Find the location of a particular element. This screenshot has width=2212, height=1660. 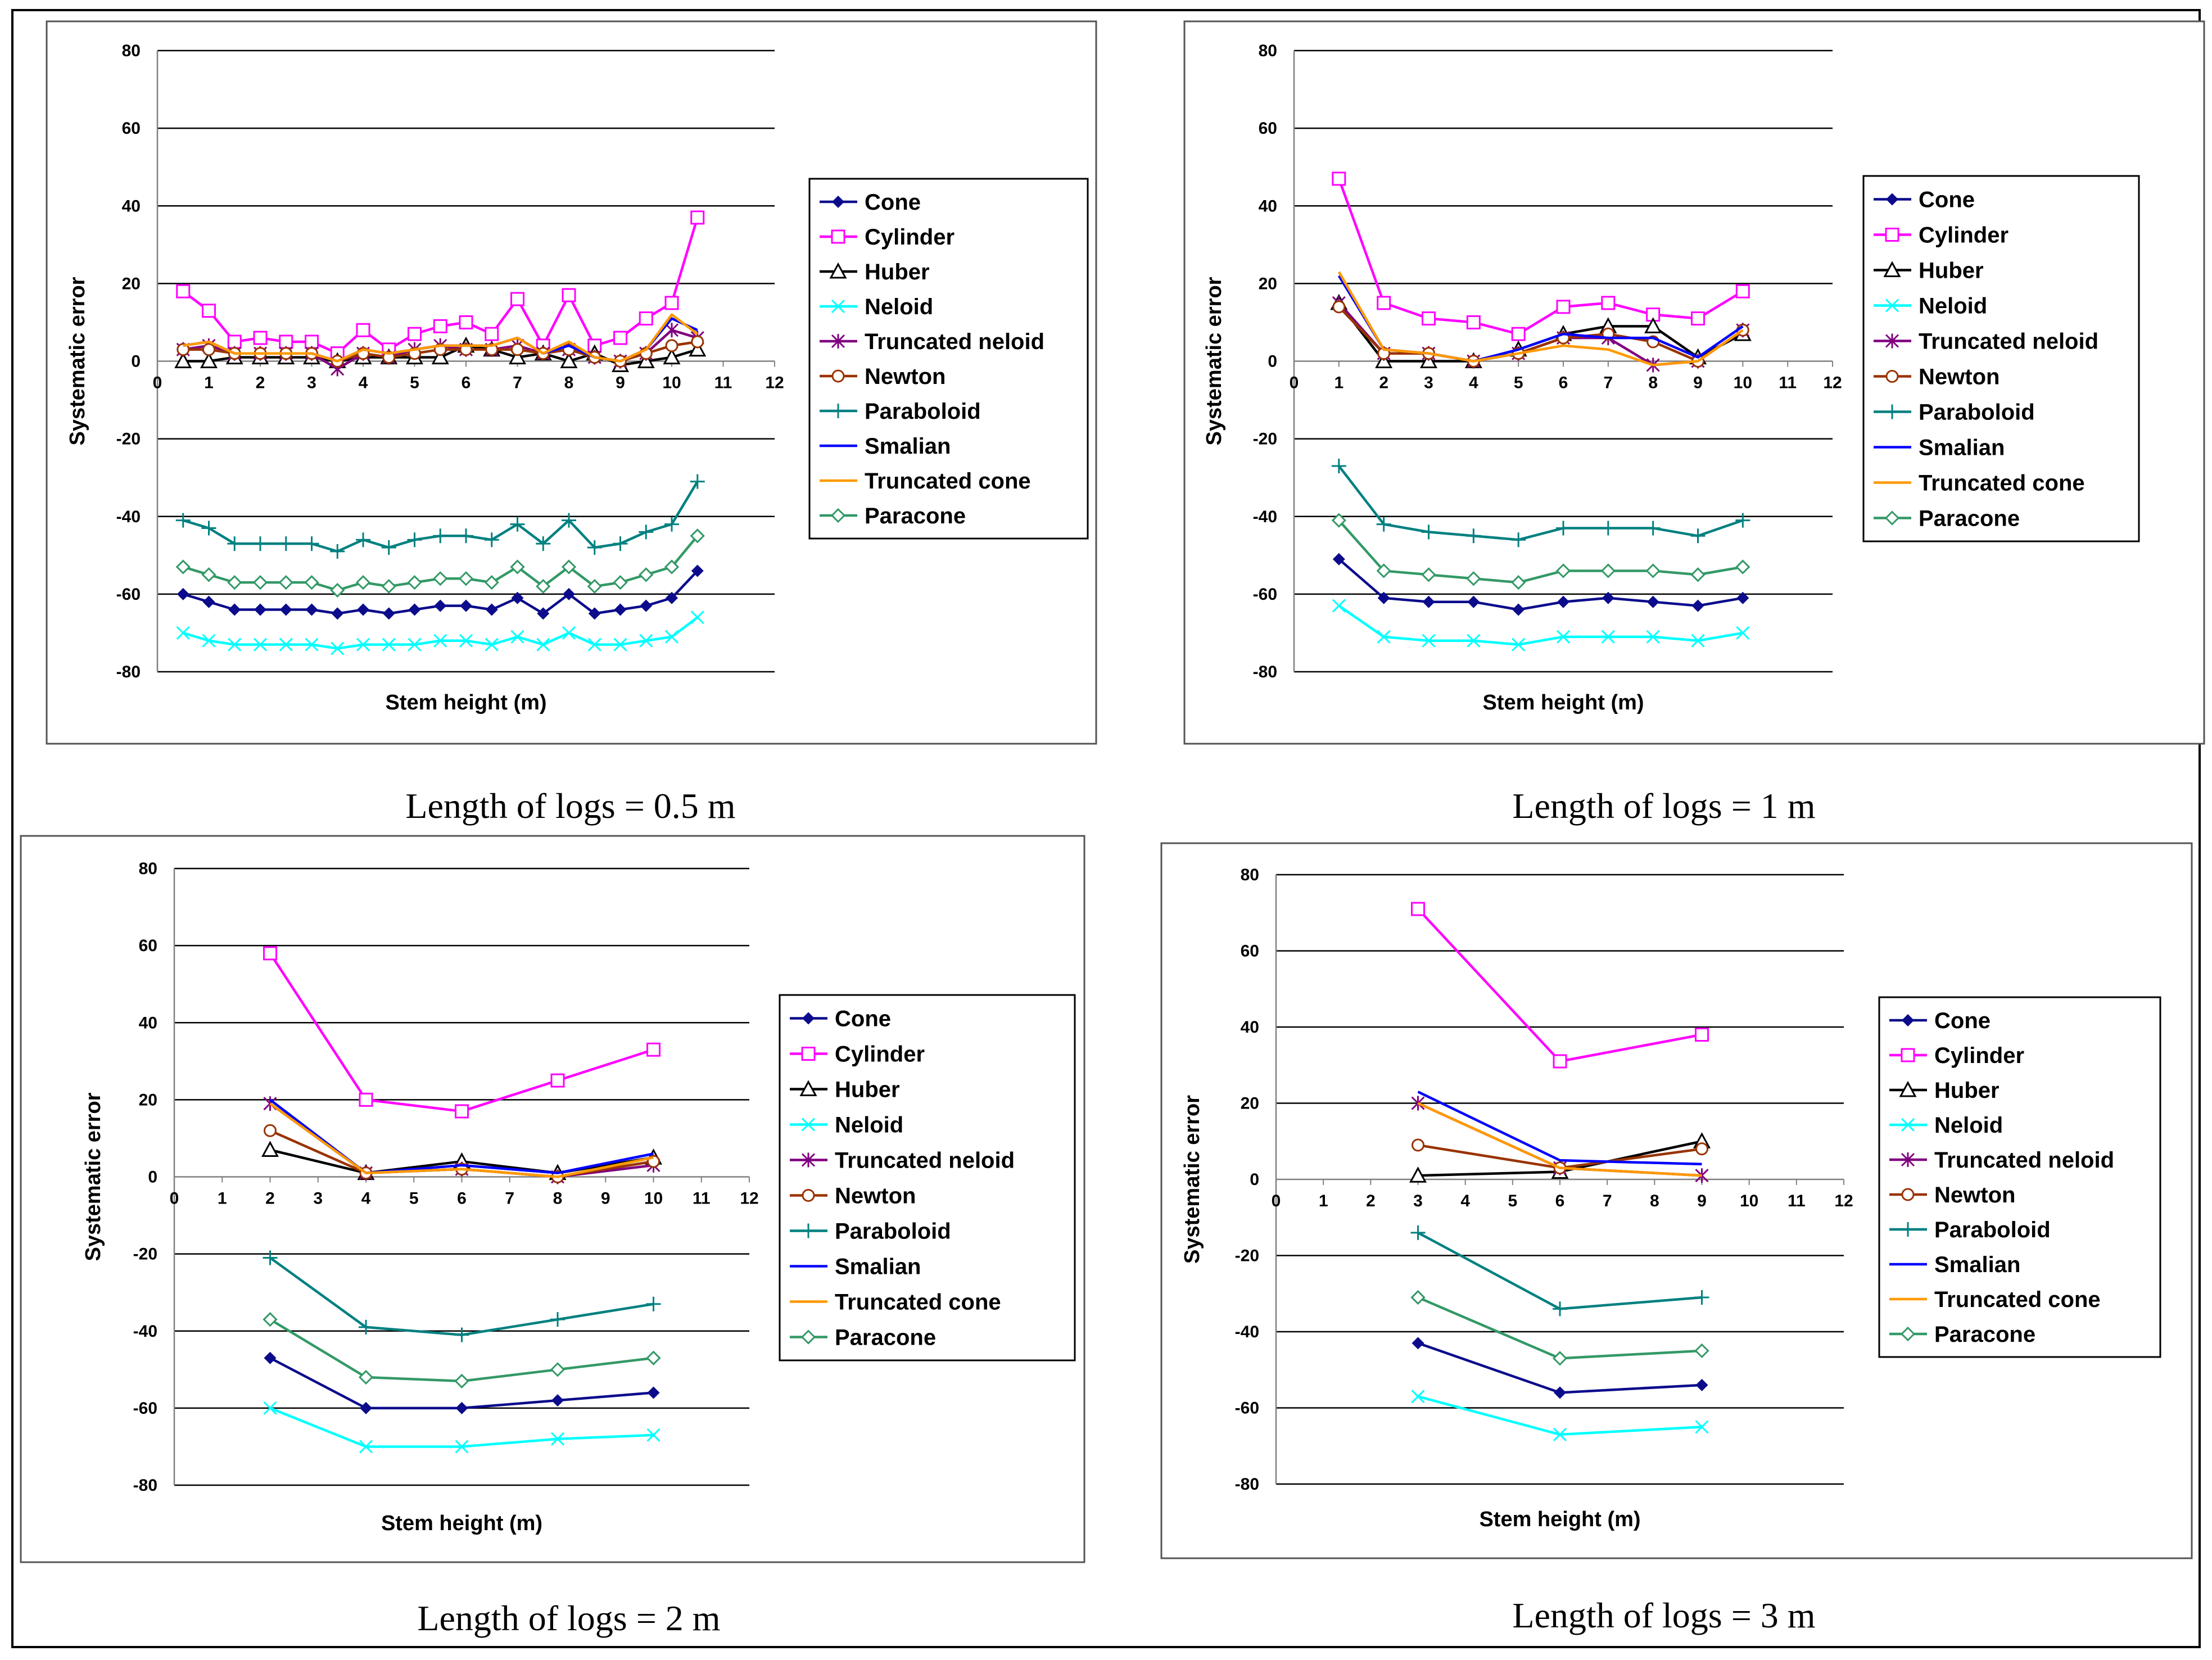

x-tick-label: 5 is located at coordinates (1518, 383).